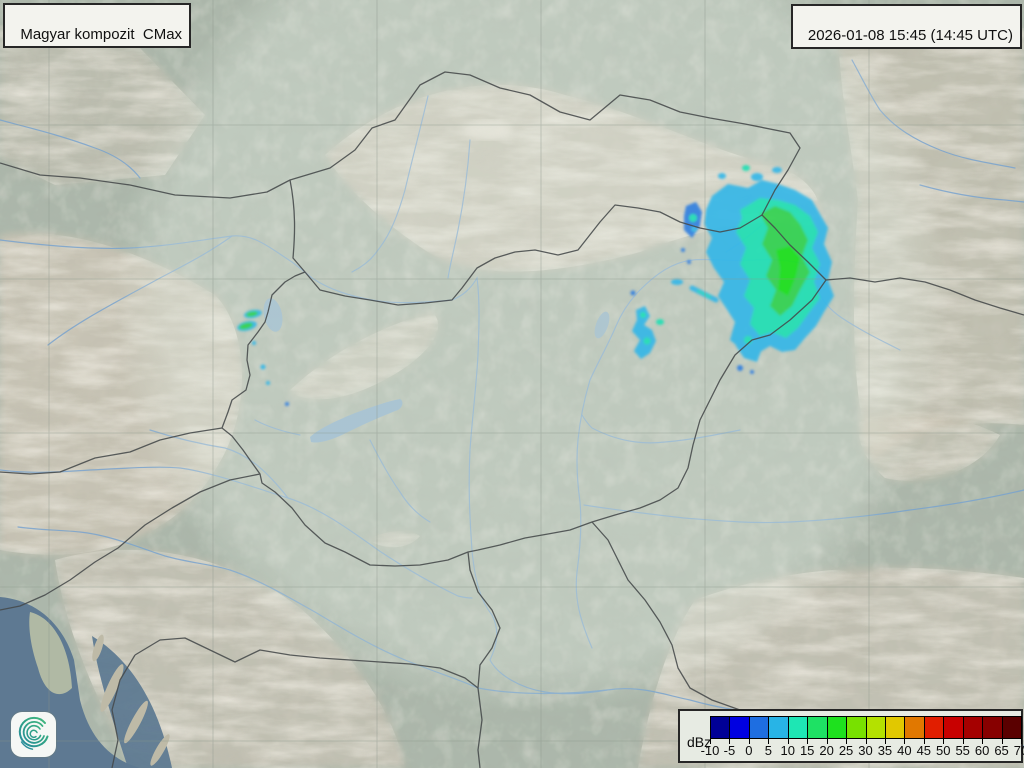 The height and width of the screenshot is (768, 1024). What do you see at coordinates (846, 750) in the screenshot?
I see `legend-tick-label: 25` at bounding box center [846, 750].